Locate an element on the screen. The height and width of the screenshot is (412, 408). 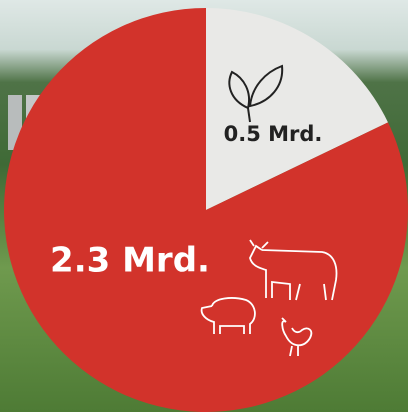
data-label: 2.3 Mrd. is located at coordinates (130, 261).